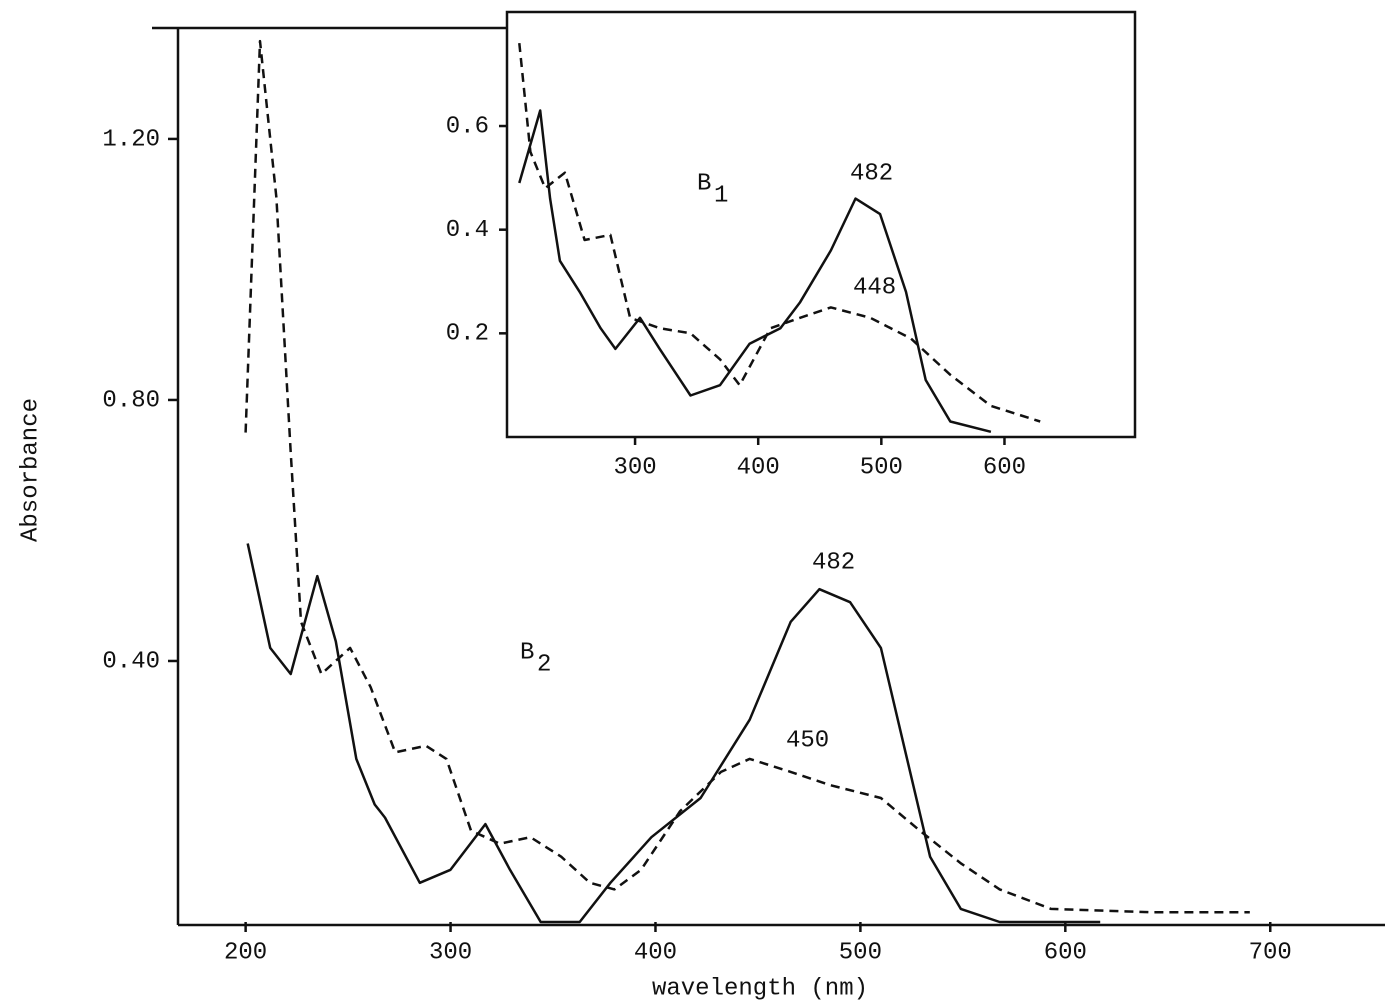 This screenshot has width=1385, height=1006. What do you see at coordinates (131, 139) in the screenshot?
I see `y-tick-label: 1.20` at bounding box center [131, 139].